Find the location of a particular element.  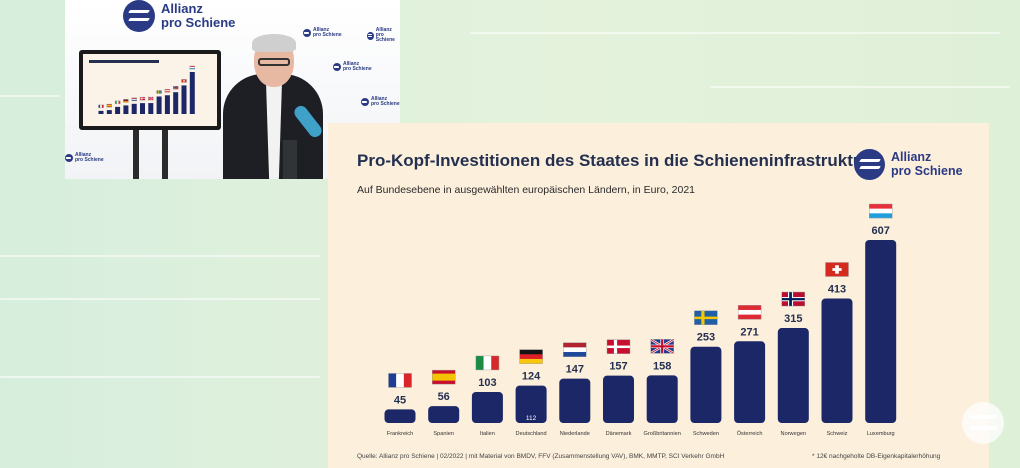

category-label: Deutschland is located at coordinates (531, 434).